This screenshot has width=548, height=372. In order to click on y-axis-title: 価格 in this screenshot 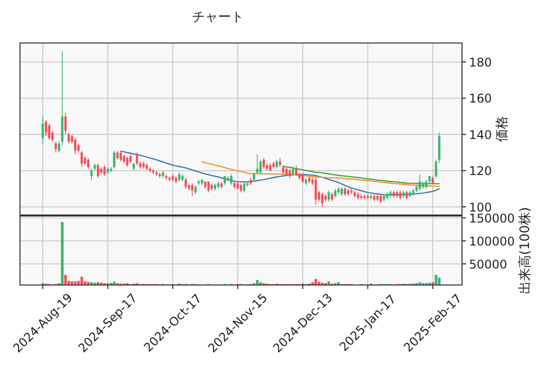, I will do `click(502, 129)`.